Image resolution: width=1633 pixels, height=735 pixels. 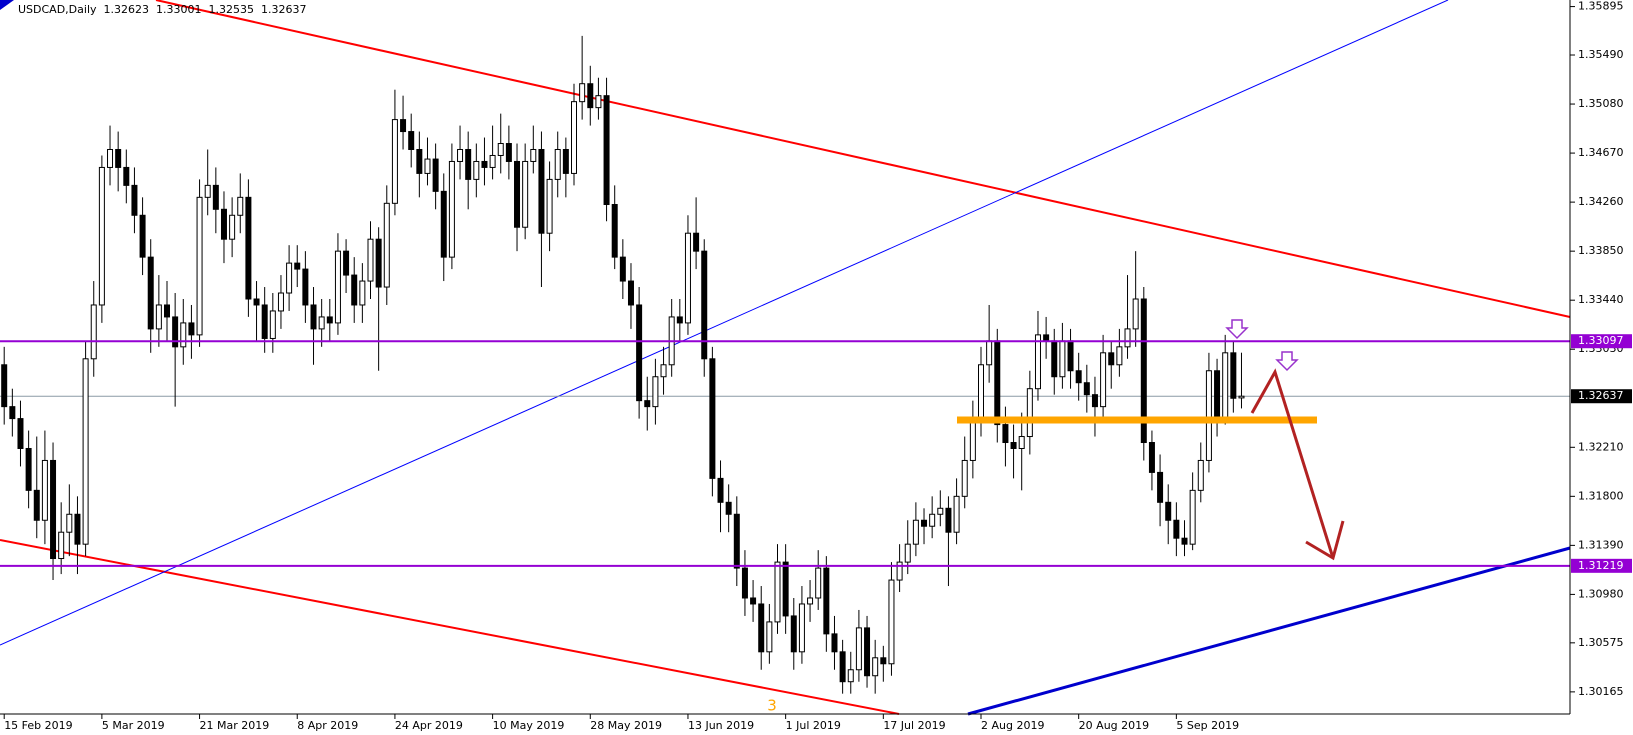 I want to click on header-ohlc: 1.32623, so click(x=127, y=9).